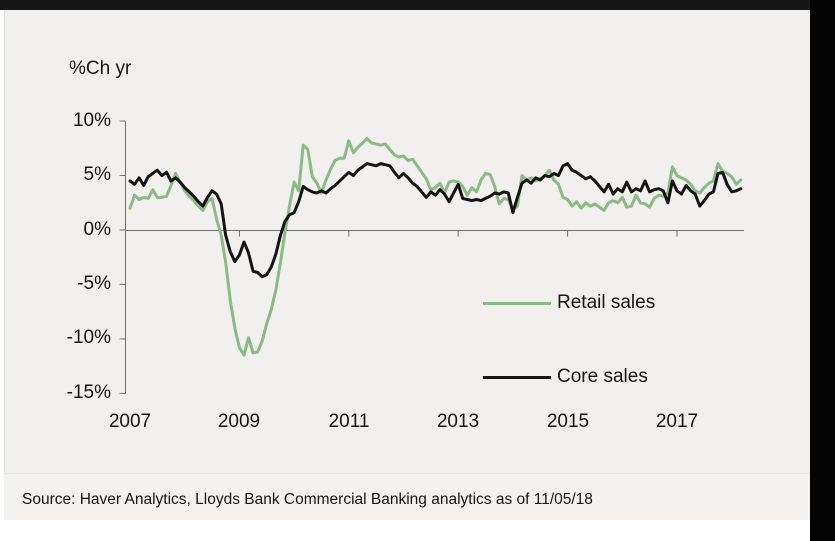  I want to click on x-axis-tick-label: 2013, so click(458, 421).